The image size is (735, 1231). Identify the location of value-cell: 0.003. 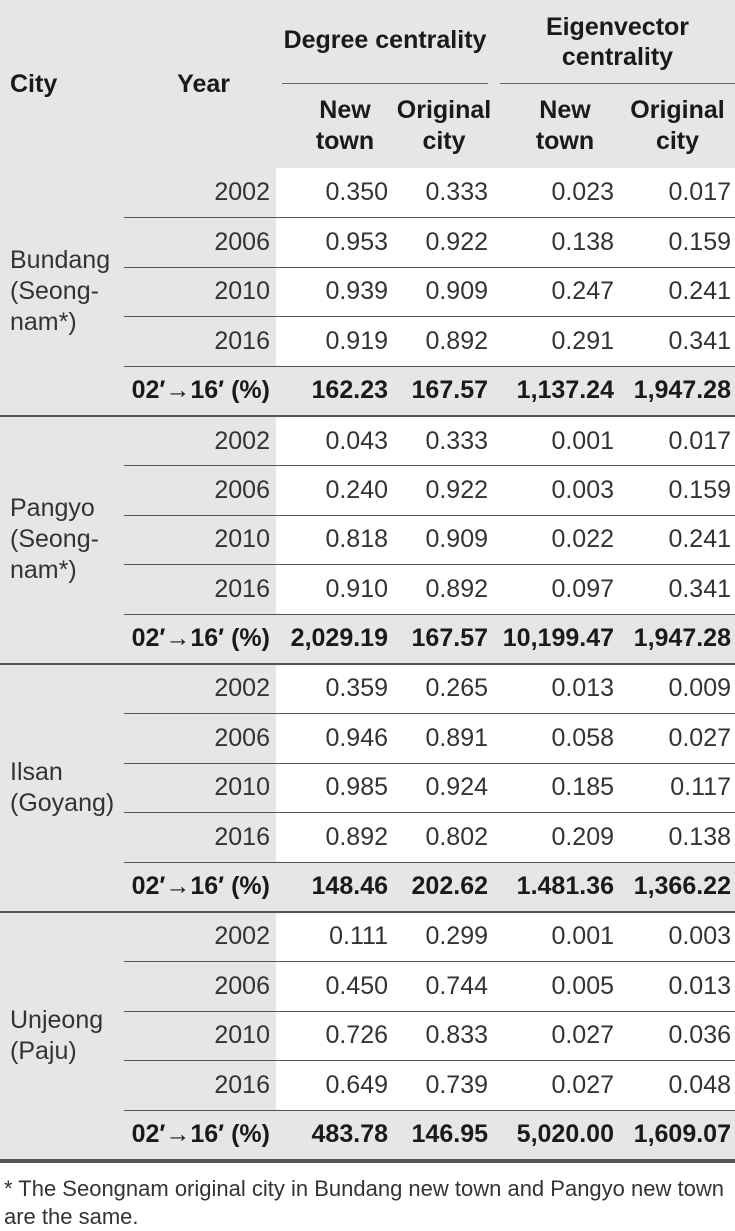
(557, 490).